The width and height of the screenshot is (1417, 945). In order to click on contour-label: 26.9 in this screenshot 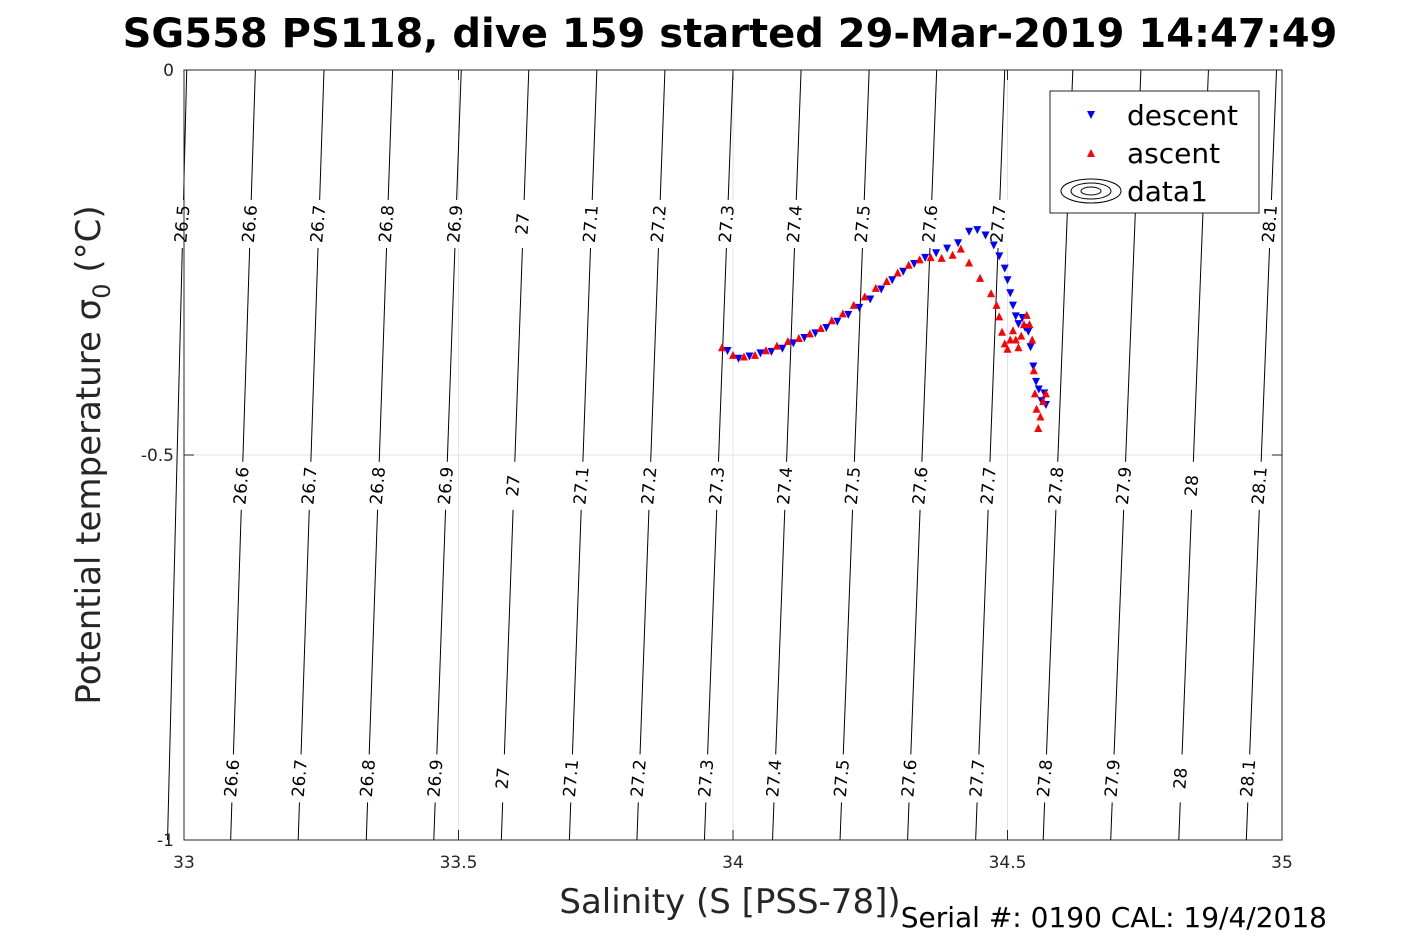, I will do `click(455, 223)`.